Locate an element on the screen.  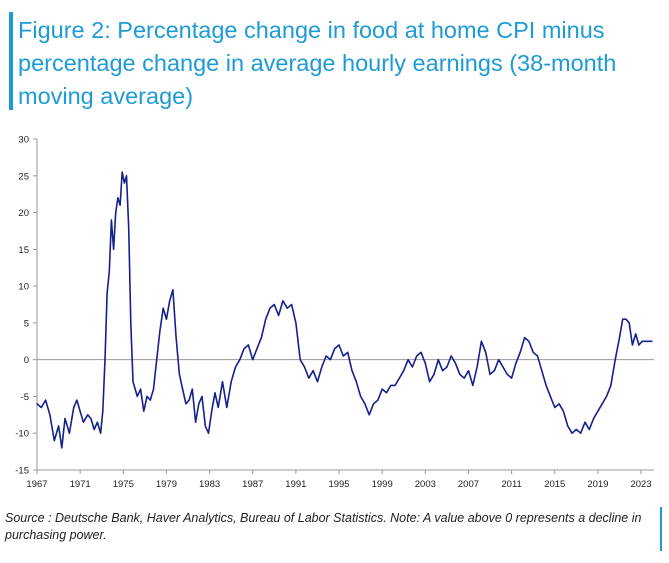
y-tick-label: -15 is located at coordinates (22, 471).